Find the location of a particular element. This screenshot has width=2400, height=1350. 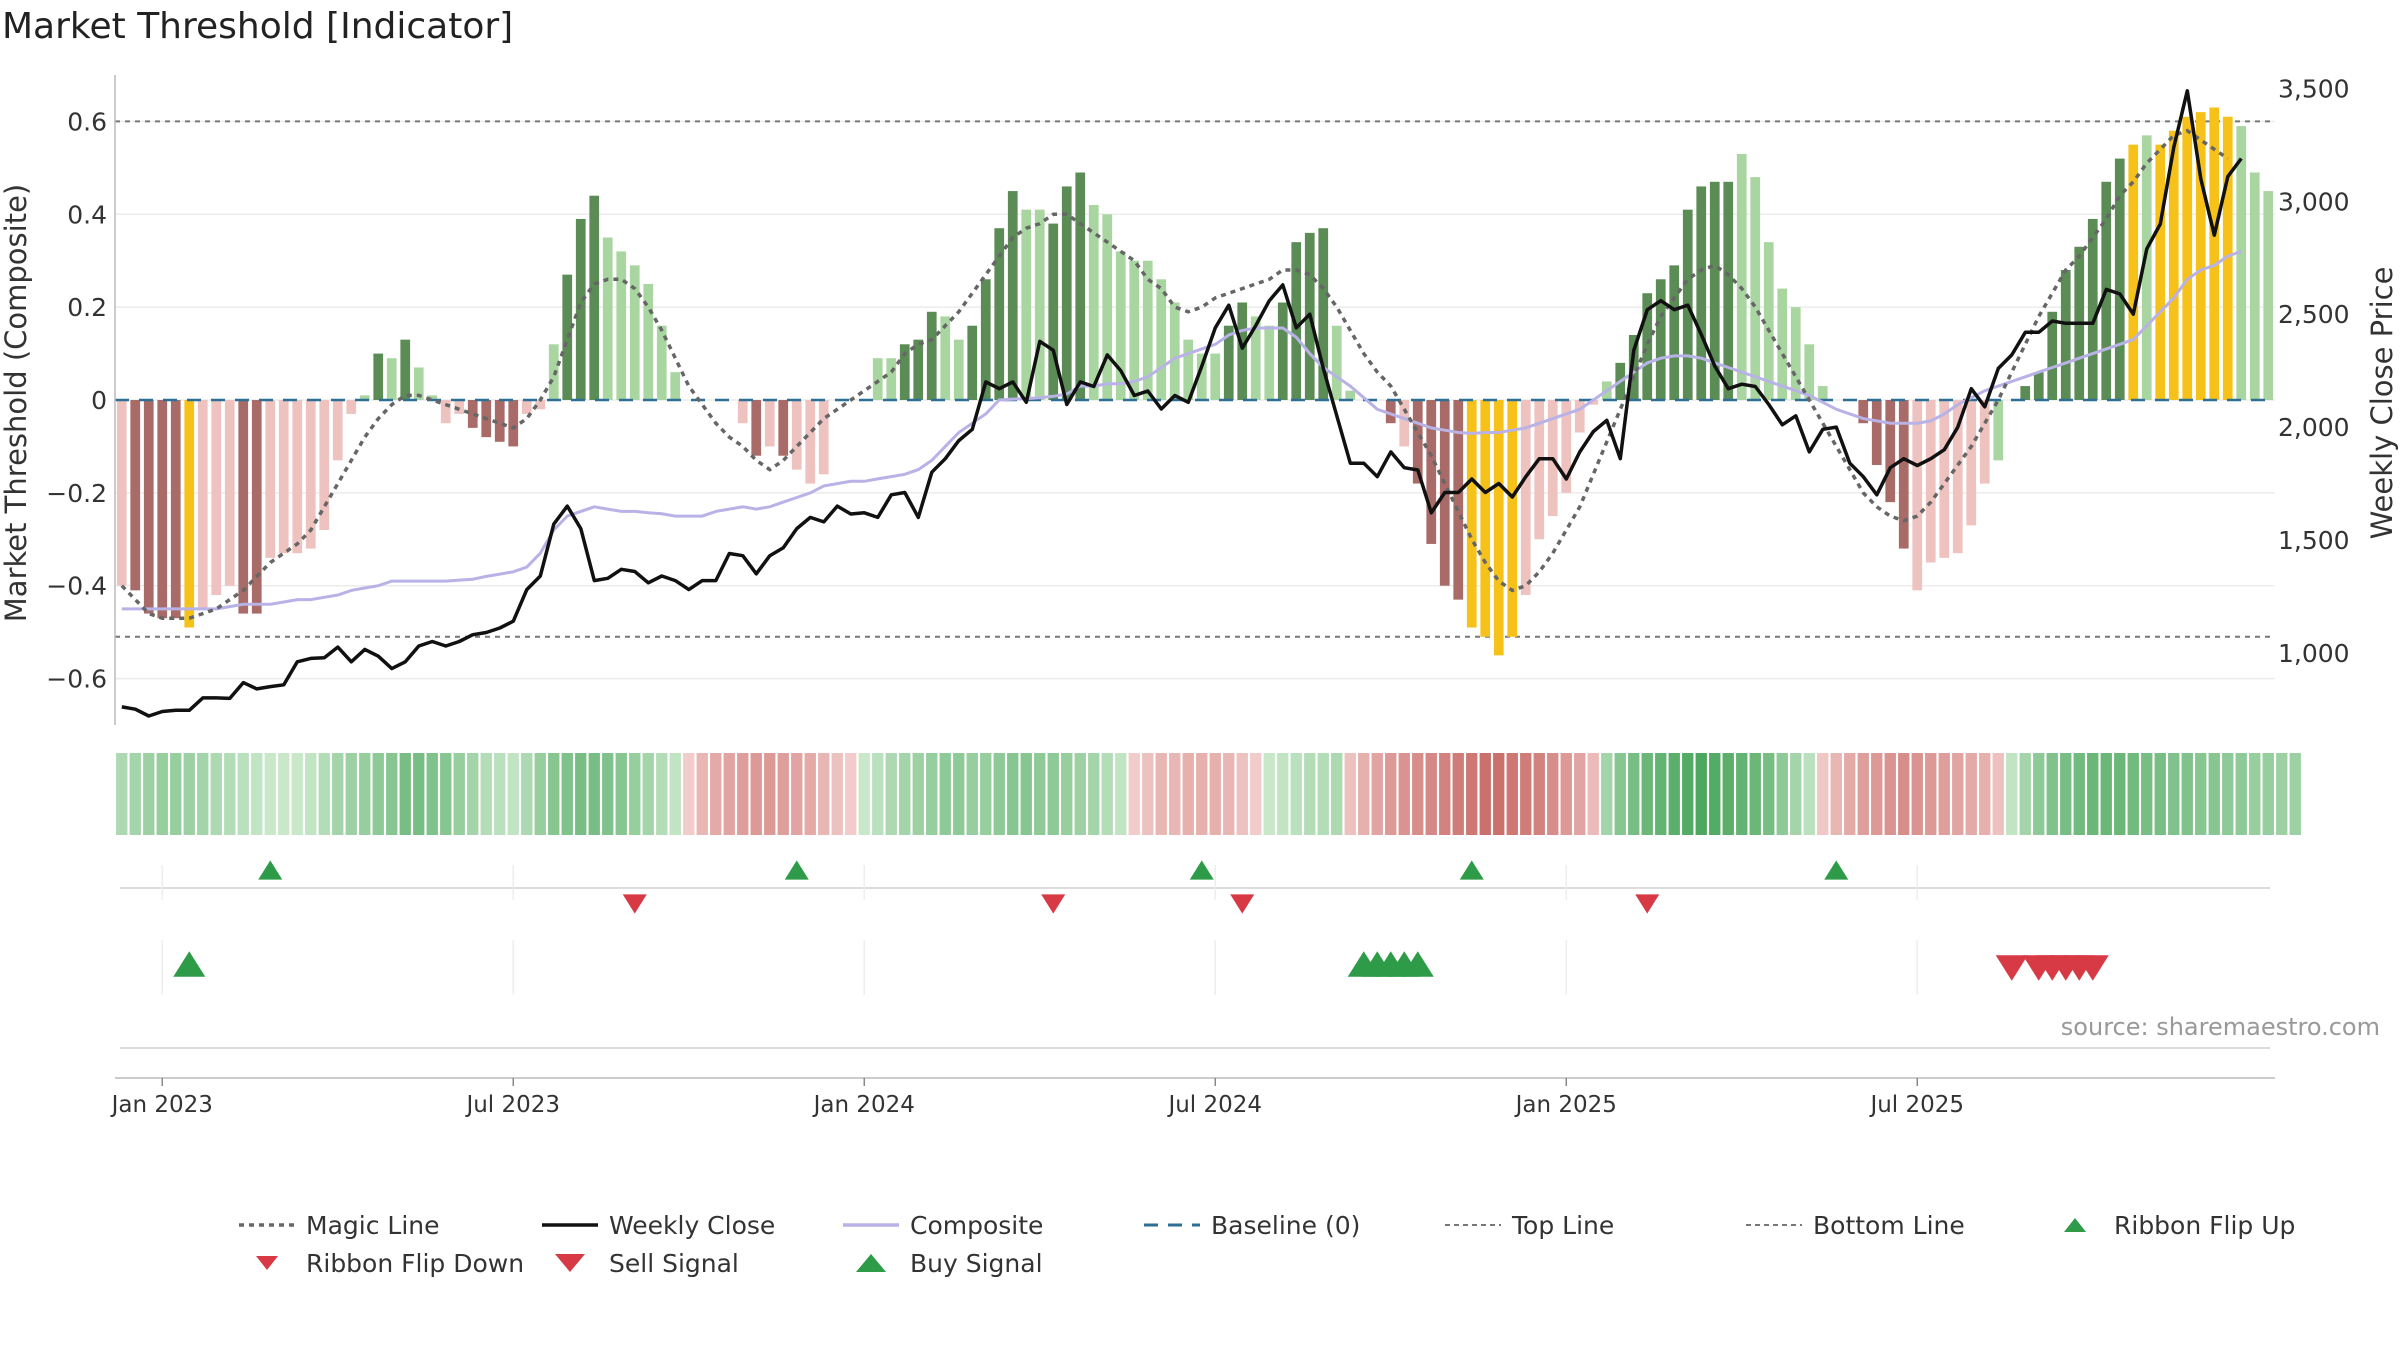

legend-symbol-flipdown-icon is located at coordinates (267, 1263).